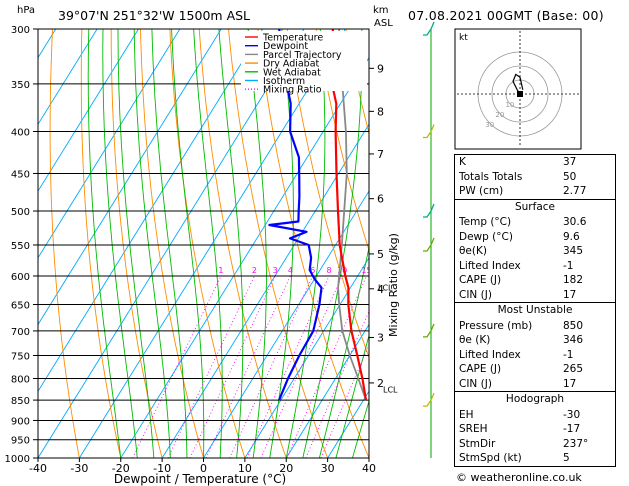  What do you see at coordinates (490, 265) in the screenshot?
I see `surface-label: Lifted Index` at bounding box center [490, 265].